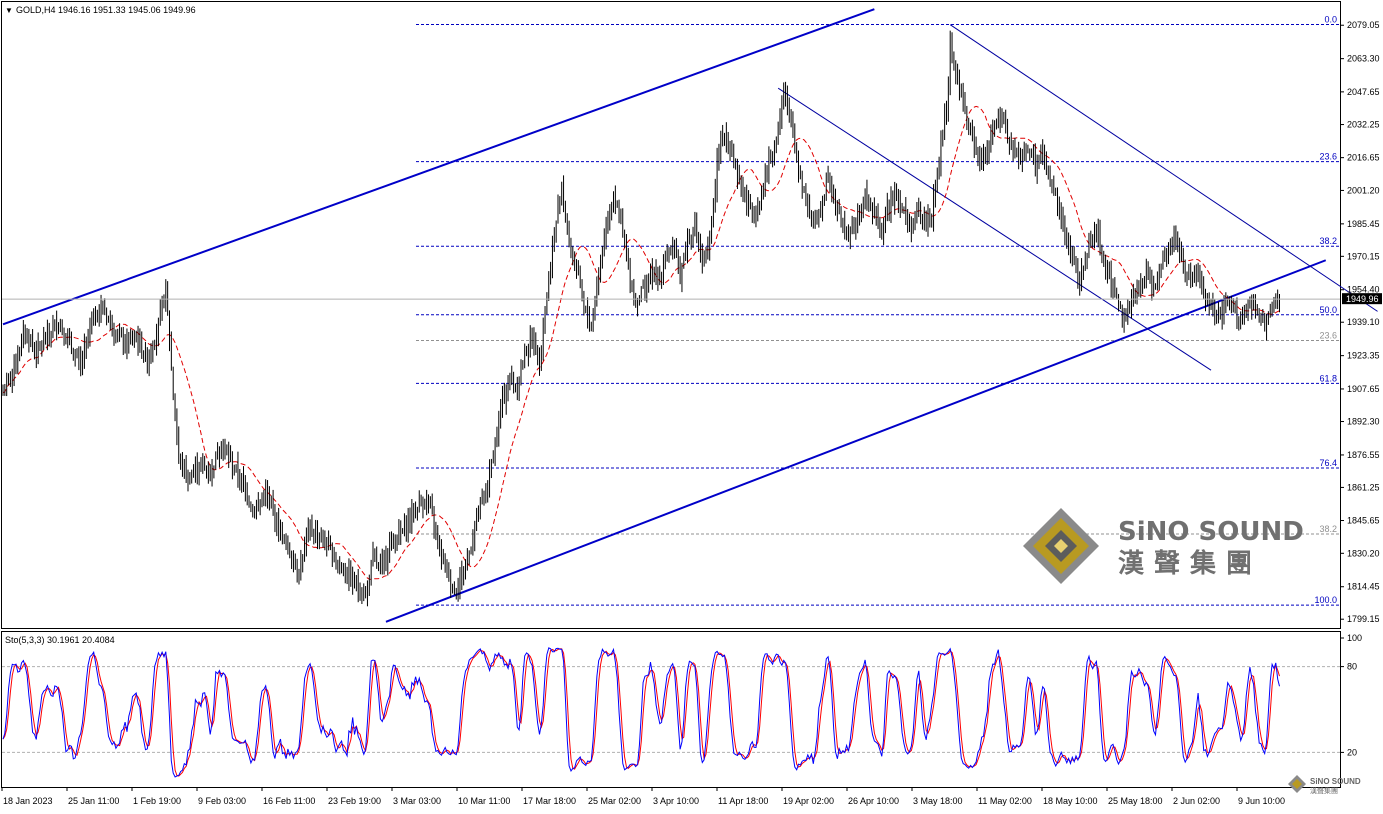 This screenshot has height=814, width=1383. Describe the element at coordinates (1135, 801) in the screenshot. I see `time-tick-label: 25 May 18:00` at that location.